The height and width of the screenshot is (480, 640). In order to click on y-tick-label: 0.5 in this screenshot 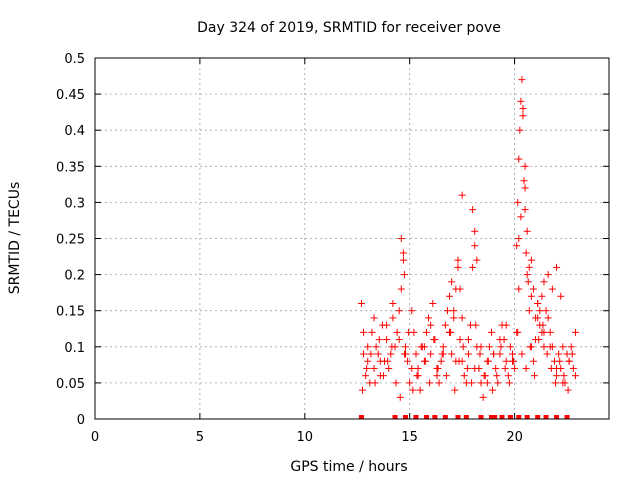, I will do `click(74, 59)`.